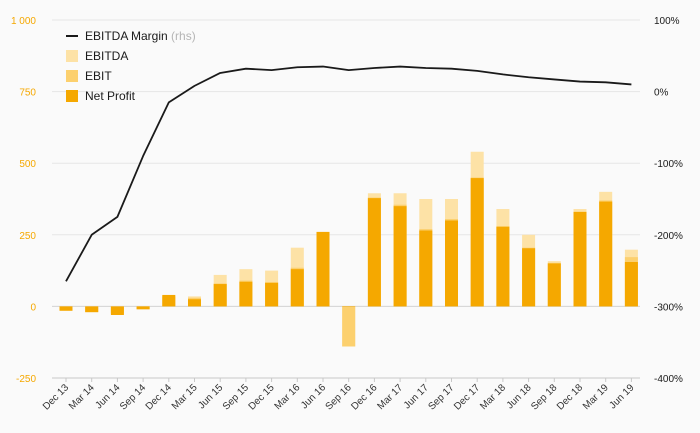 This screenshot has width=700, height=433. I want to click on x-tick-label: Dec 17, so click(467, 397).